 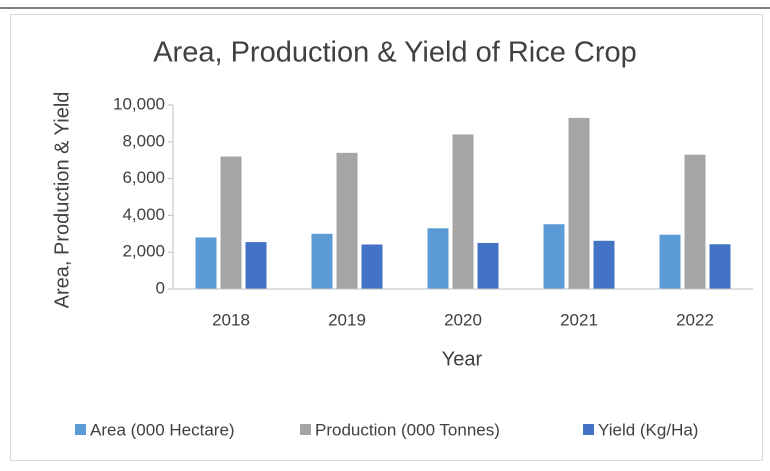 I want to click on x-tick-label: 2022, so click(x=695, y=319).